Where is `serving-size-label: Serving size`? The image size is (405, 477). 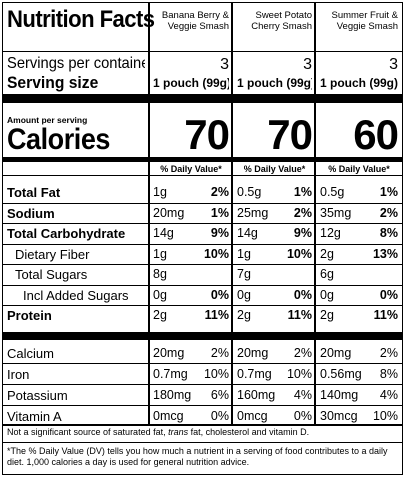
serving-size-label: Serving size is located at coordinates (53, 82).